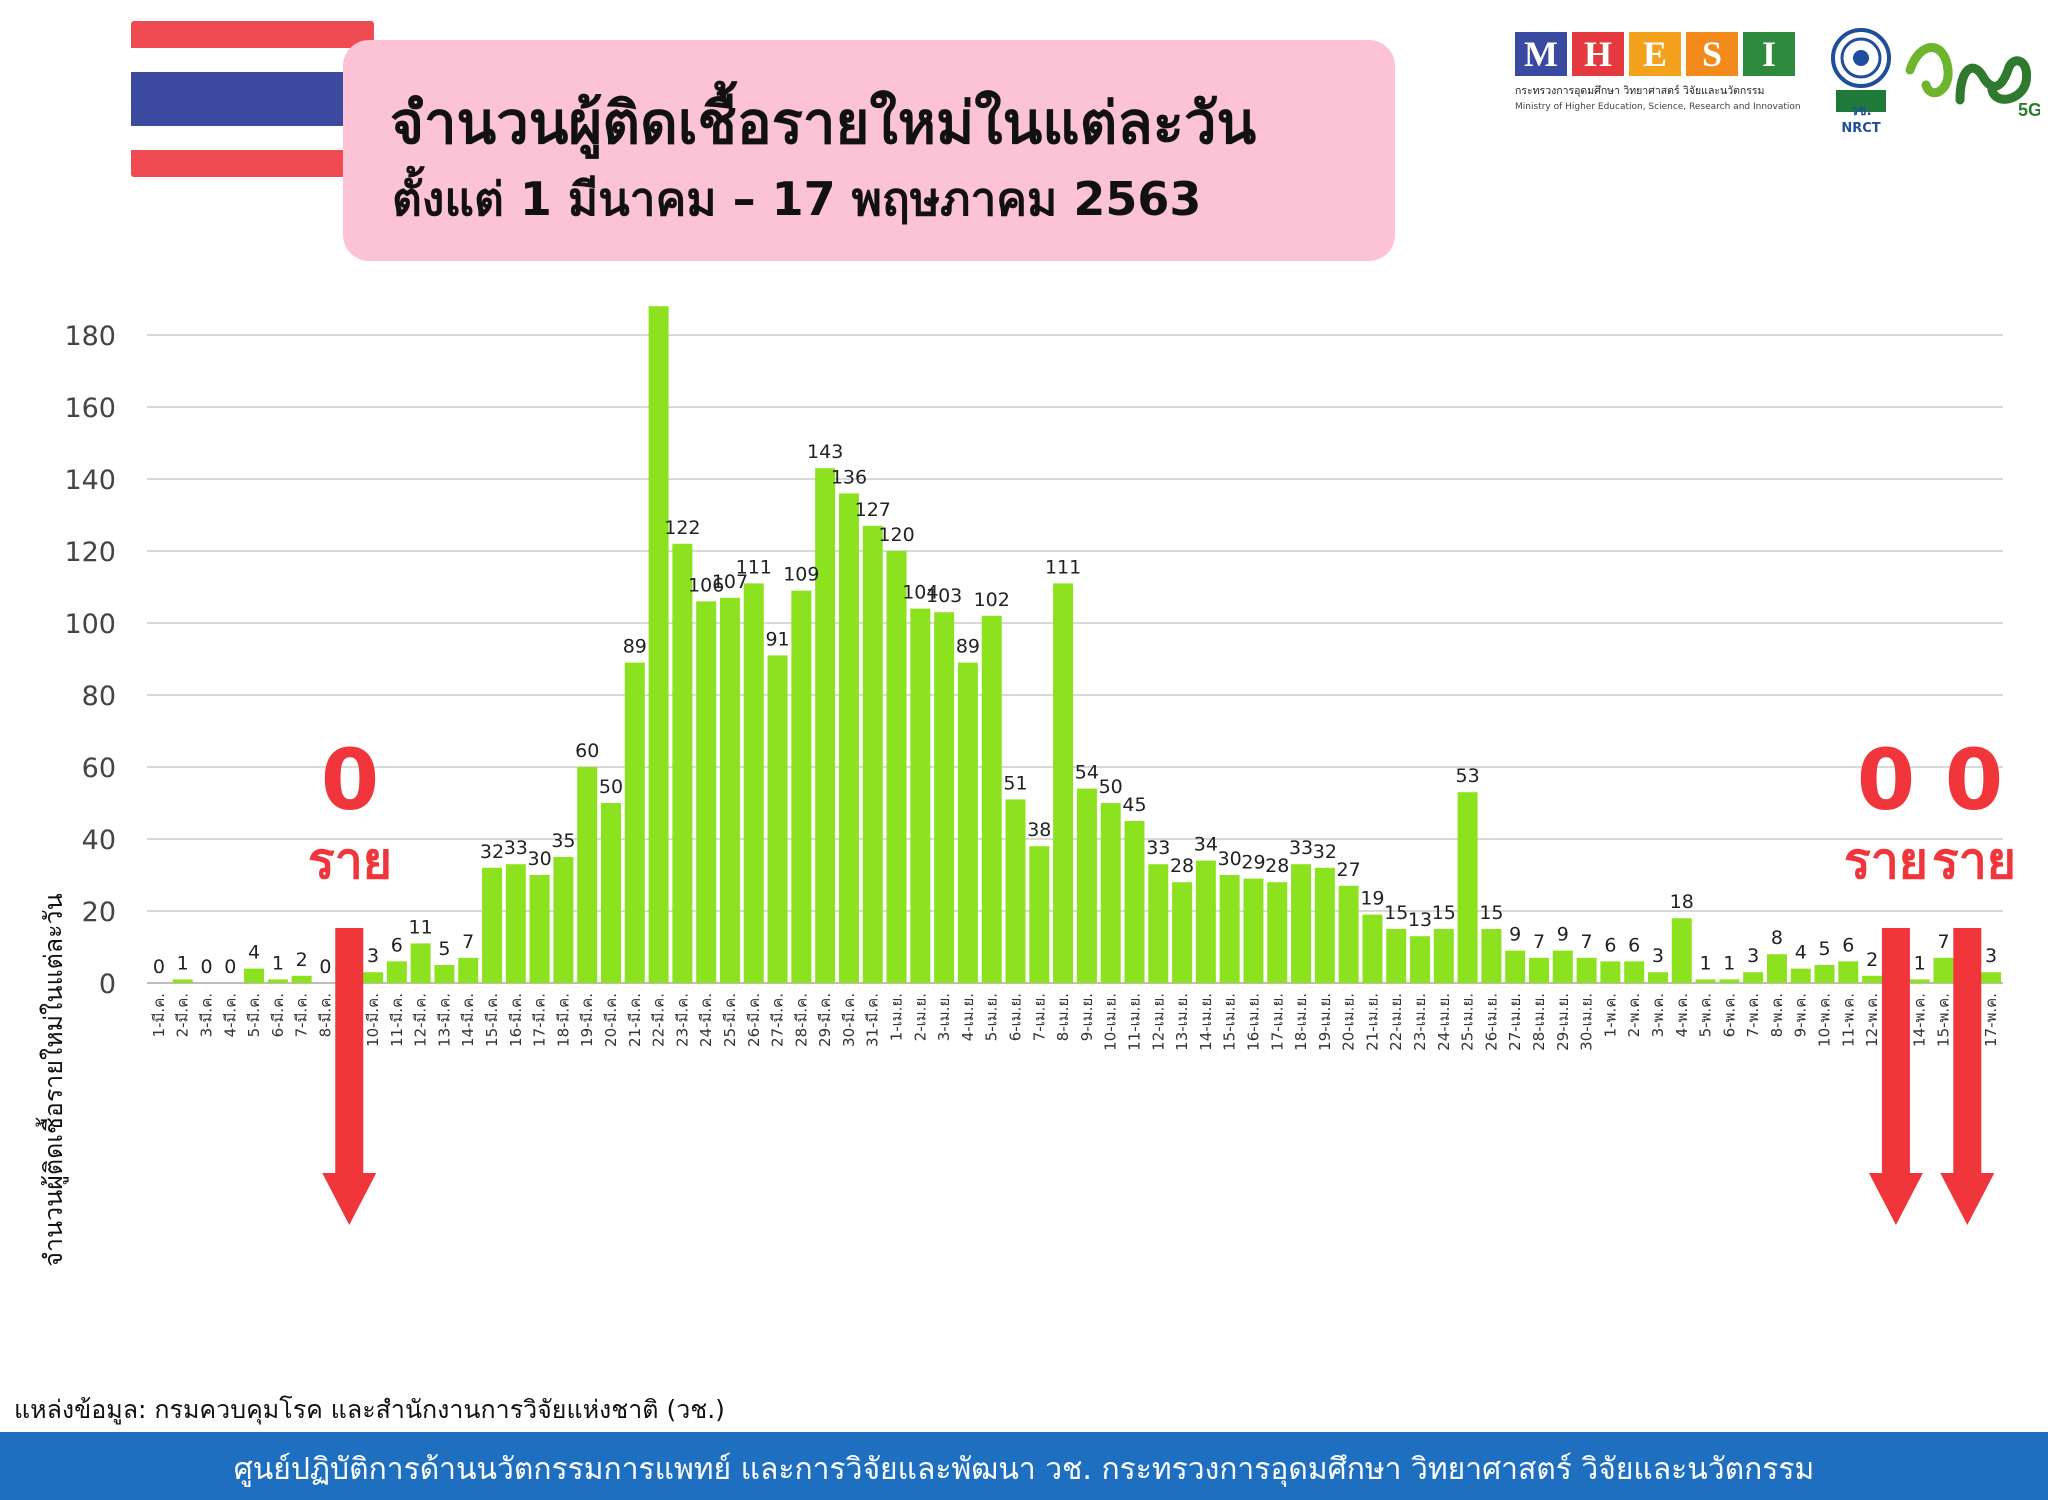 This screenshot has width=2048, height=1500. What do you see at coordinates (1277, 1022) in the screenshot?
I see `x-tick-label: 17-เม.ย.` at bounding box center [1277, 1022].